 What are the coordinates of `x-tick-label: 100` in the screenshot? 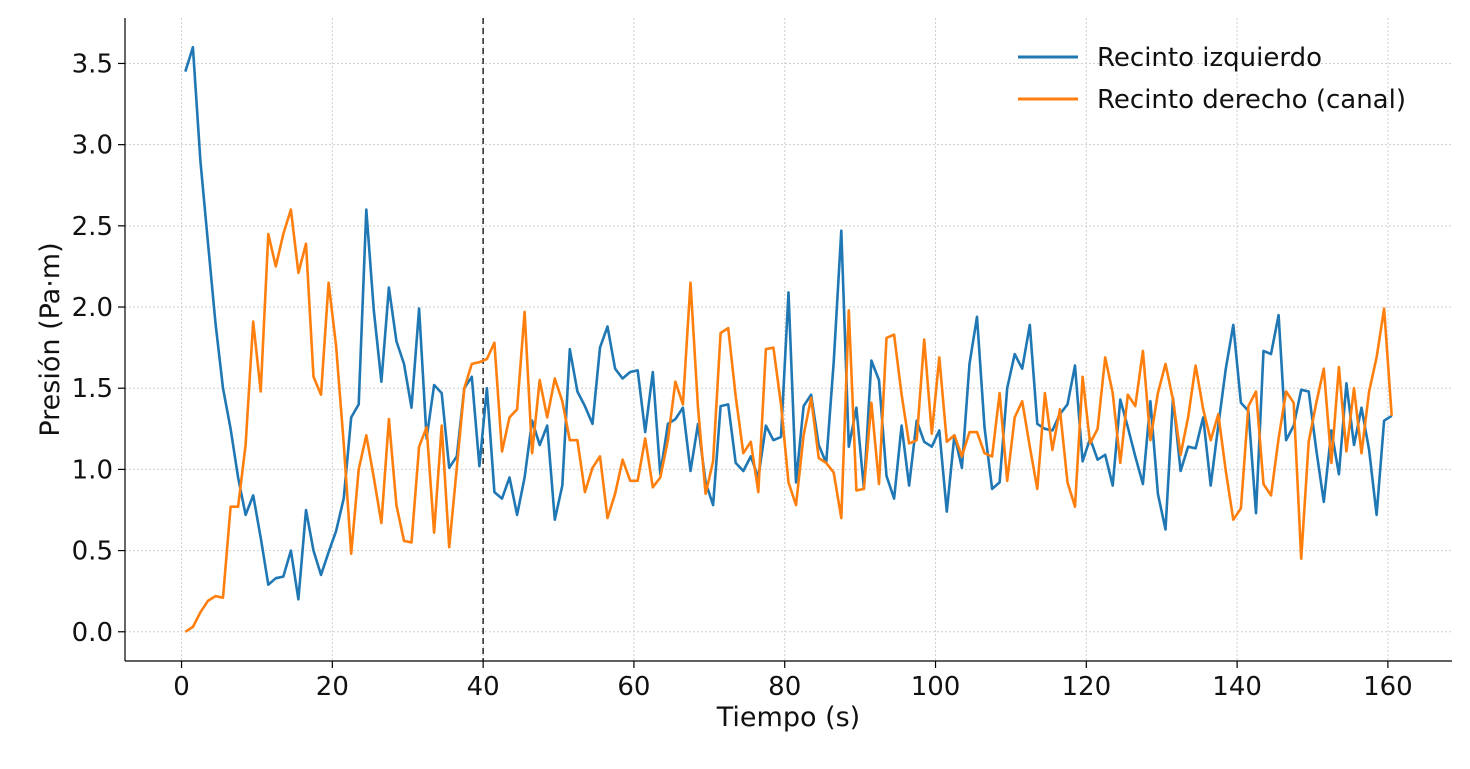 It's located at (936, 687).